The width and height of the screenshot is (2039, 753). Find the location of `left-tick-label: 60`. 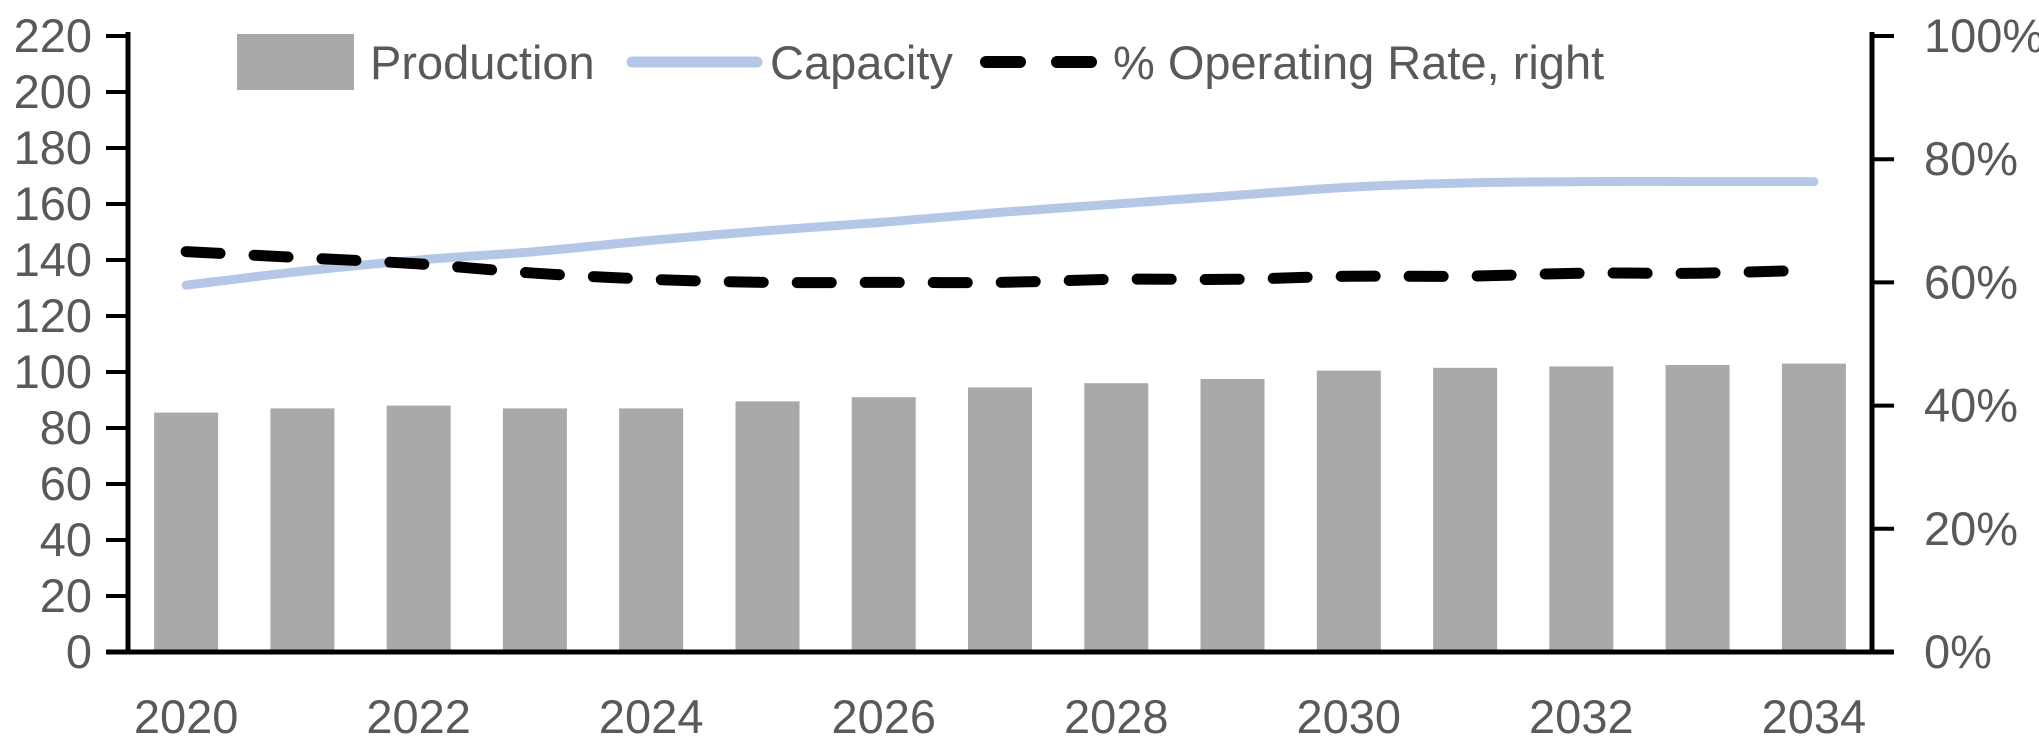

left-tick-label: 60 is located at coordinates (66, 483).